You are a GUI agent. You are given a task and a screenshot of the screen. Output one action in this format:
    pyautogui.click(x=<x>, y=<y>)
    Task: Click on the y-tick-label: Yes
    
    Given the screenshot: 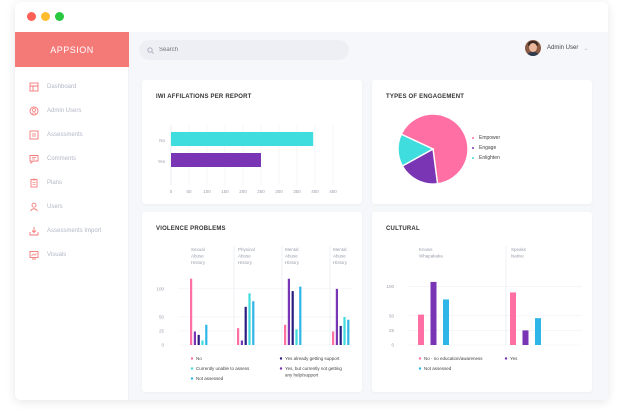 What is the action you would take?
    pyautogui.click(x=162, y=161)
    